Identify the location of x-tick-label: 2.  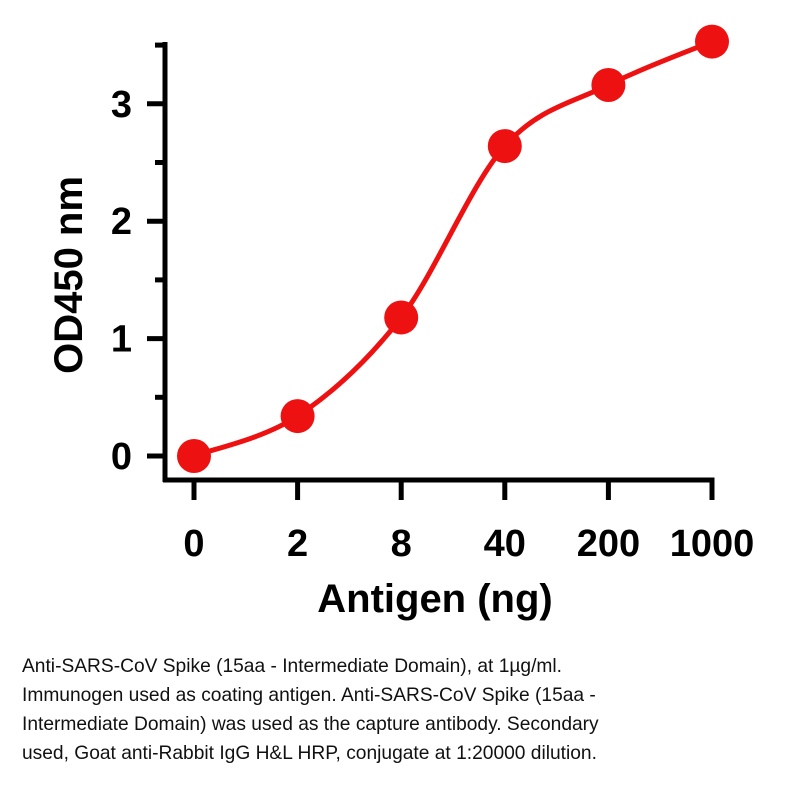
(297, 544).